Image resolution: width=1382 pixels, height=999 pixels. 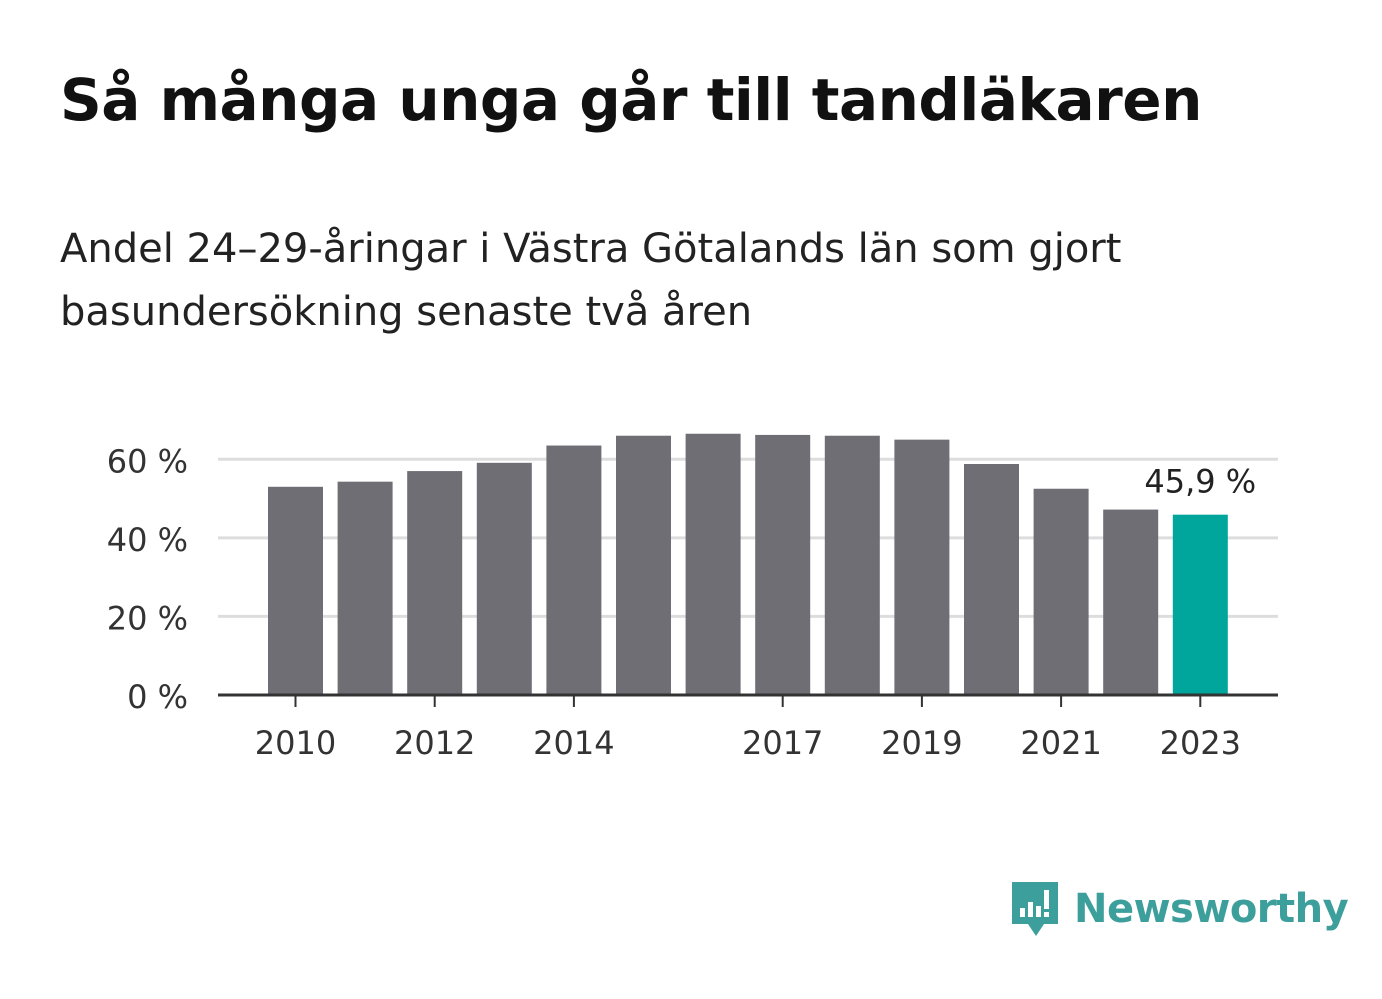 I want to click on chart-title: Så många unga går till tandläkaren, so click(x=631, y=100).